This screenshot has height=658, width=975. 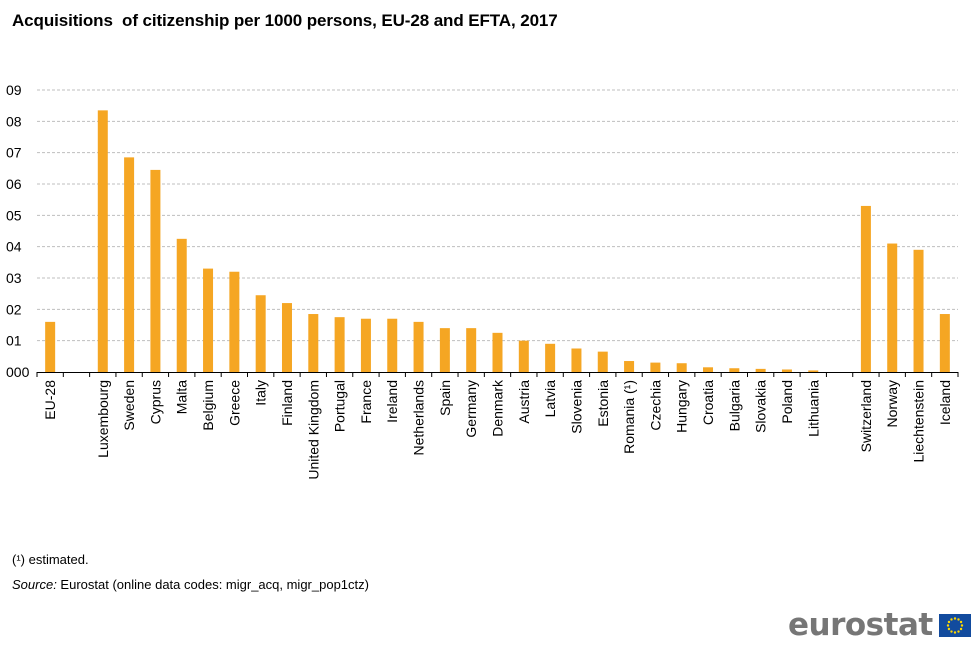 I want to click on y-tick-label: 03, so click(x=14, y=278).